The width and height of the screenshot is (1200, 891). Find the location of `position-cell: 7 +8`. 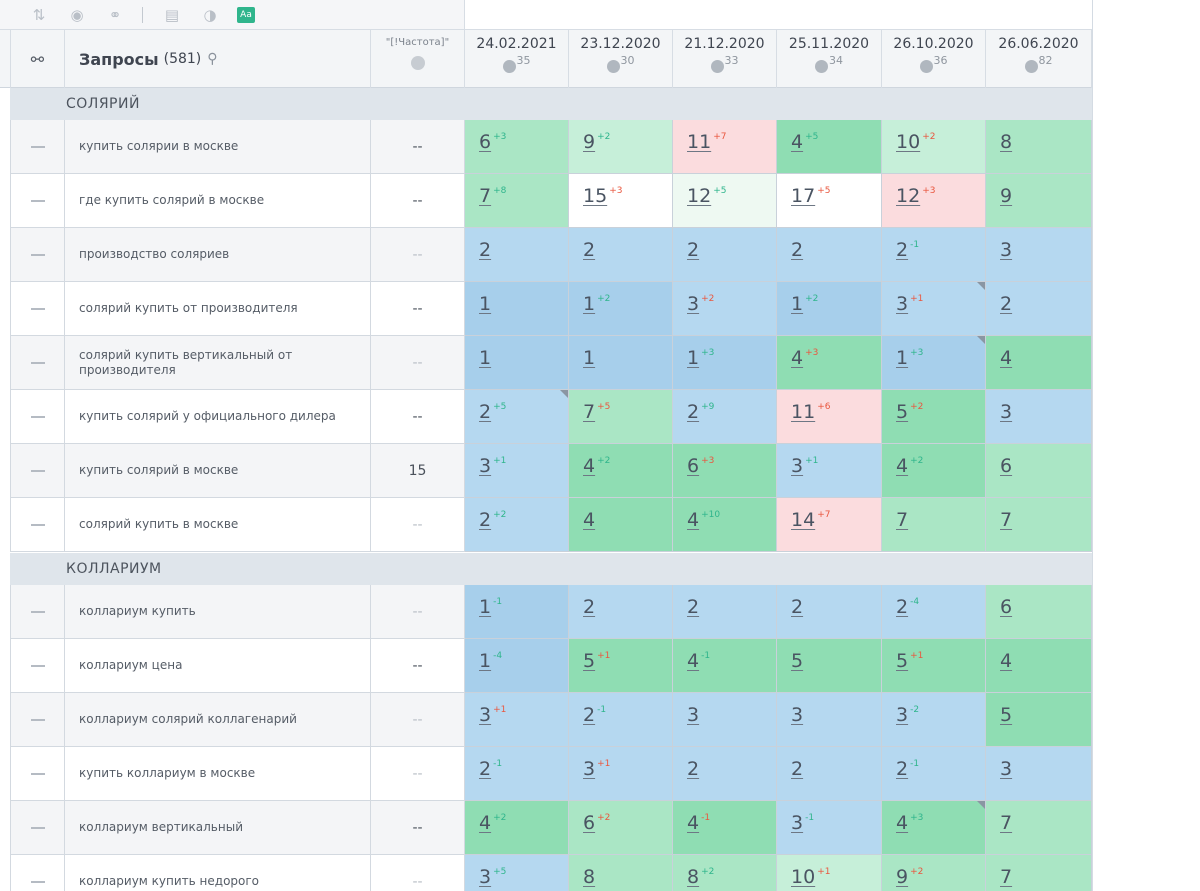

position-cell: 7 +8 is located at coordinates (517, 201).